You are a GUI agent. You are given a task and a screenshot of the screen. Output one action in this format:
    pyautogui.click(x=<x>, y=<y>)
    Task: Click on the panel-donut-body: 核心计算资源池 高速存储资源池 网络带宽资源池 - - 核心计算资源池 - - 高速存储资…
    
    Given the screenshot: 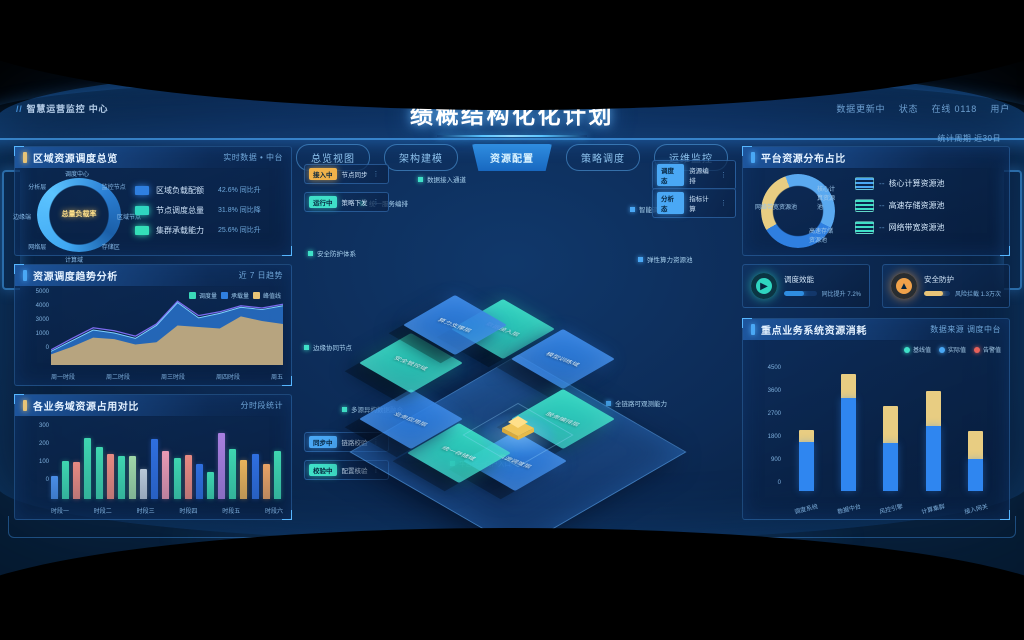 What is the action you would take?
    pyautogui.click(x=876, y=208)
    